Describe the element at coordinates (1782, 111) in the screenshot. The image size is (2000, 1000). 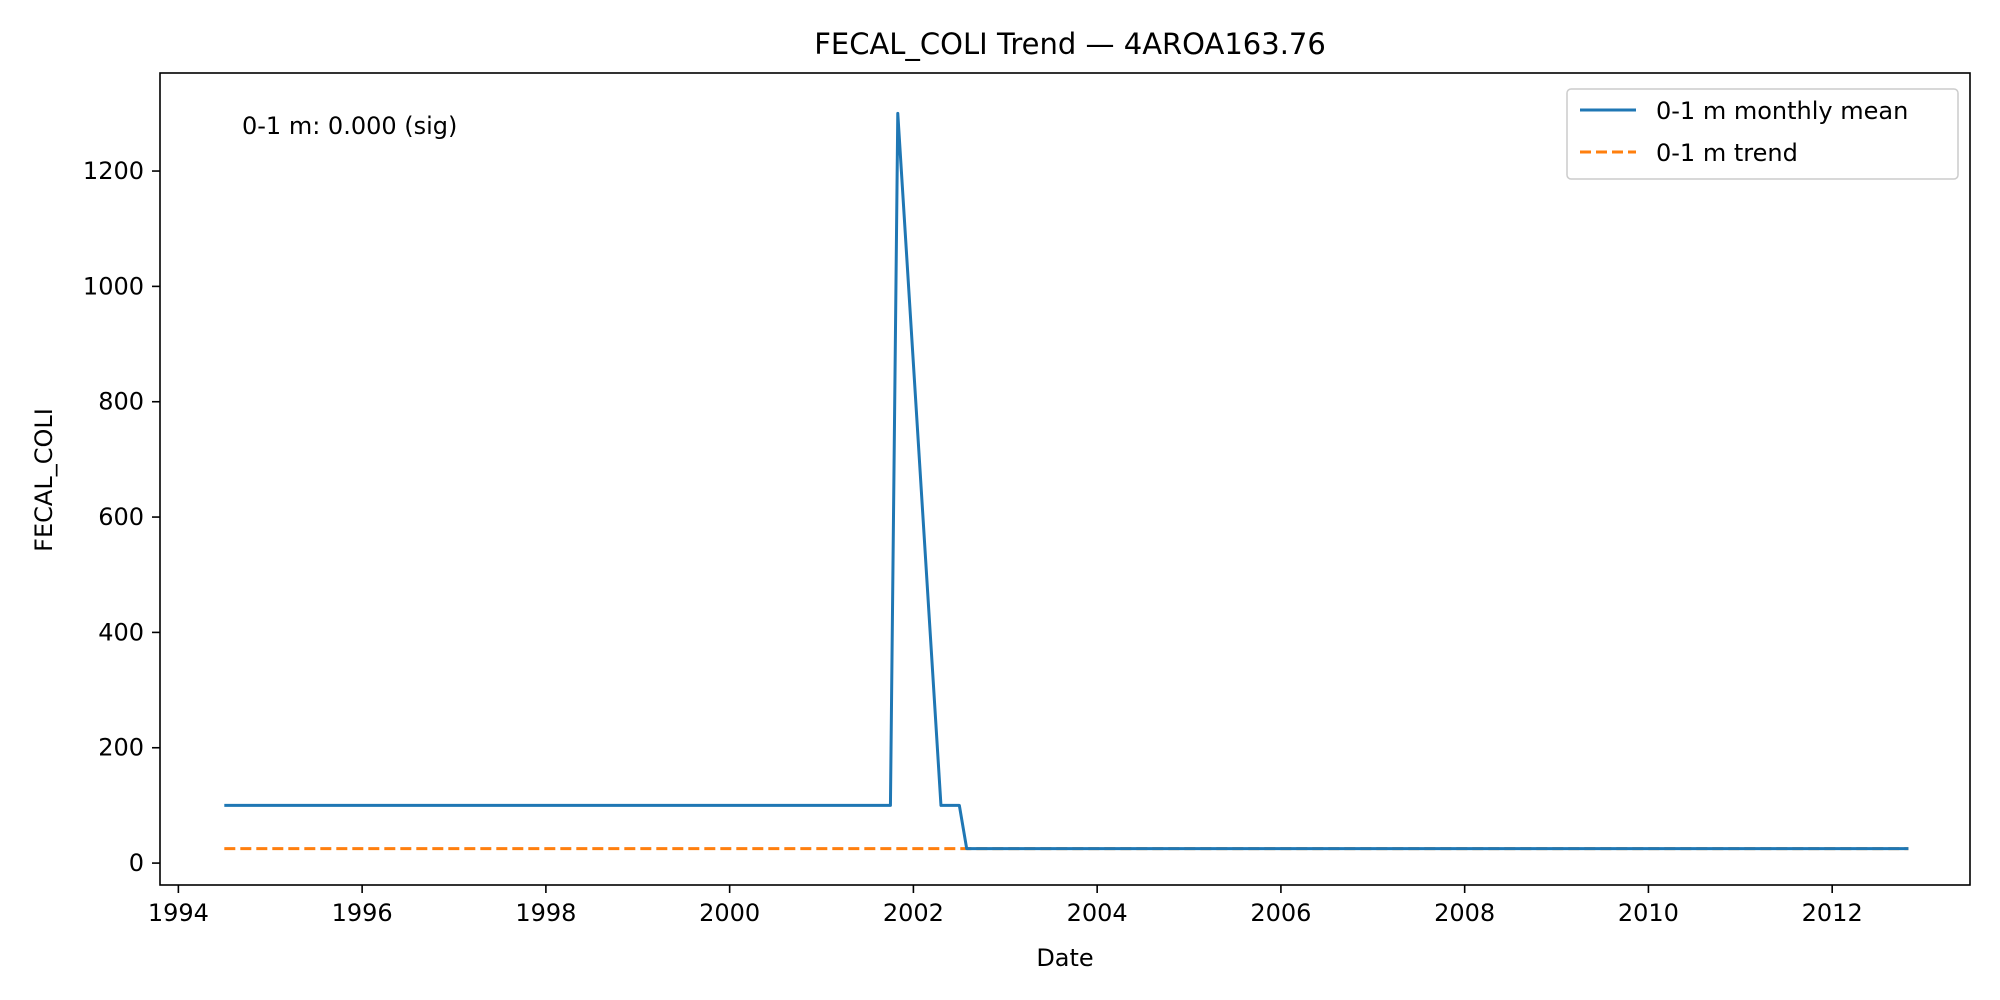
I see `legend-label-monthly-mean: 0-1 m monthly mean` at that location.